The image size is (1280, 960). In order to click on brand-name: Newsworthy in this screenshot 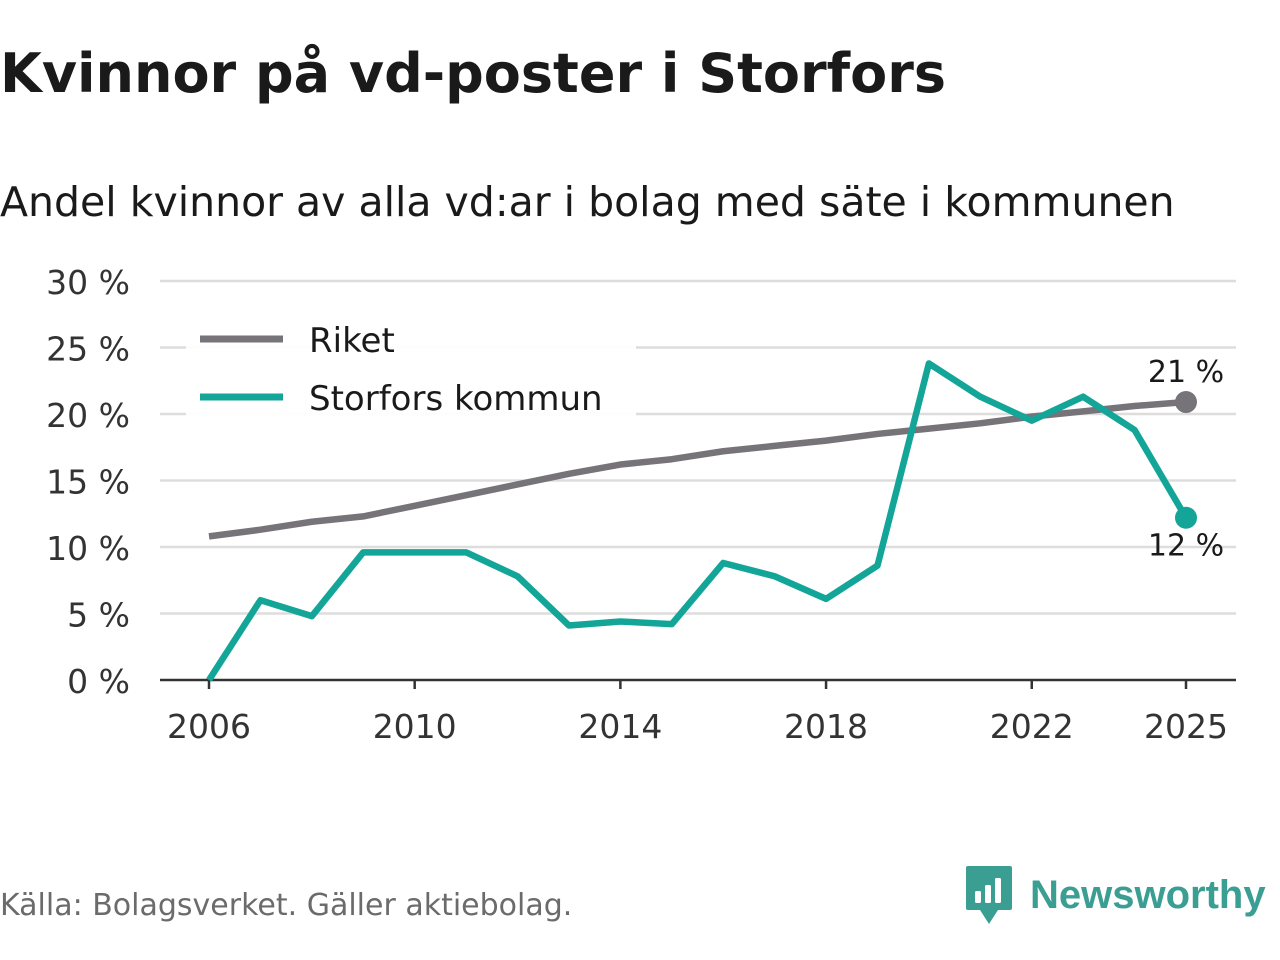, I will do `click(1148, 894)`.